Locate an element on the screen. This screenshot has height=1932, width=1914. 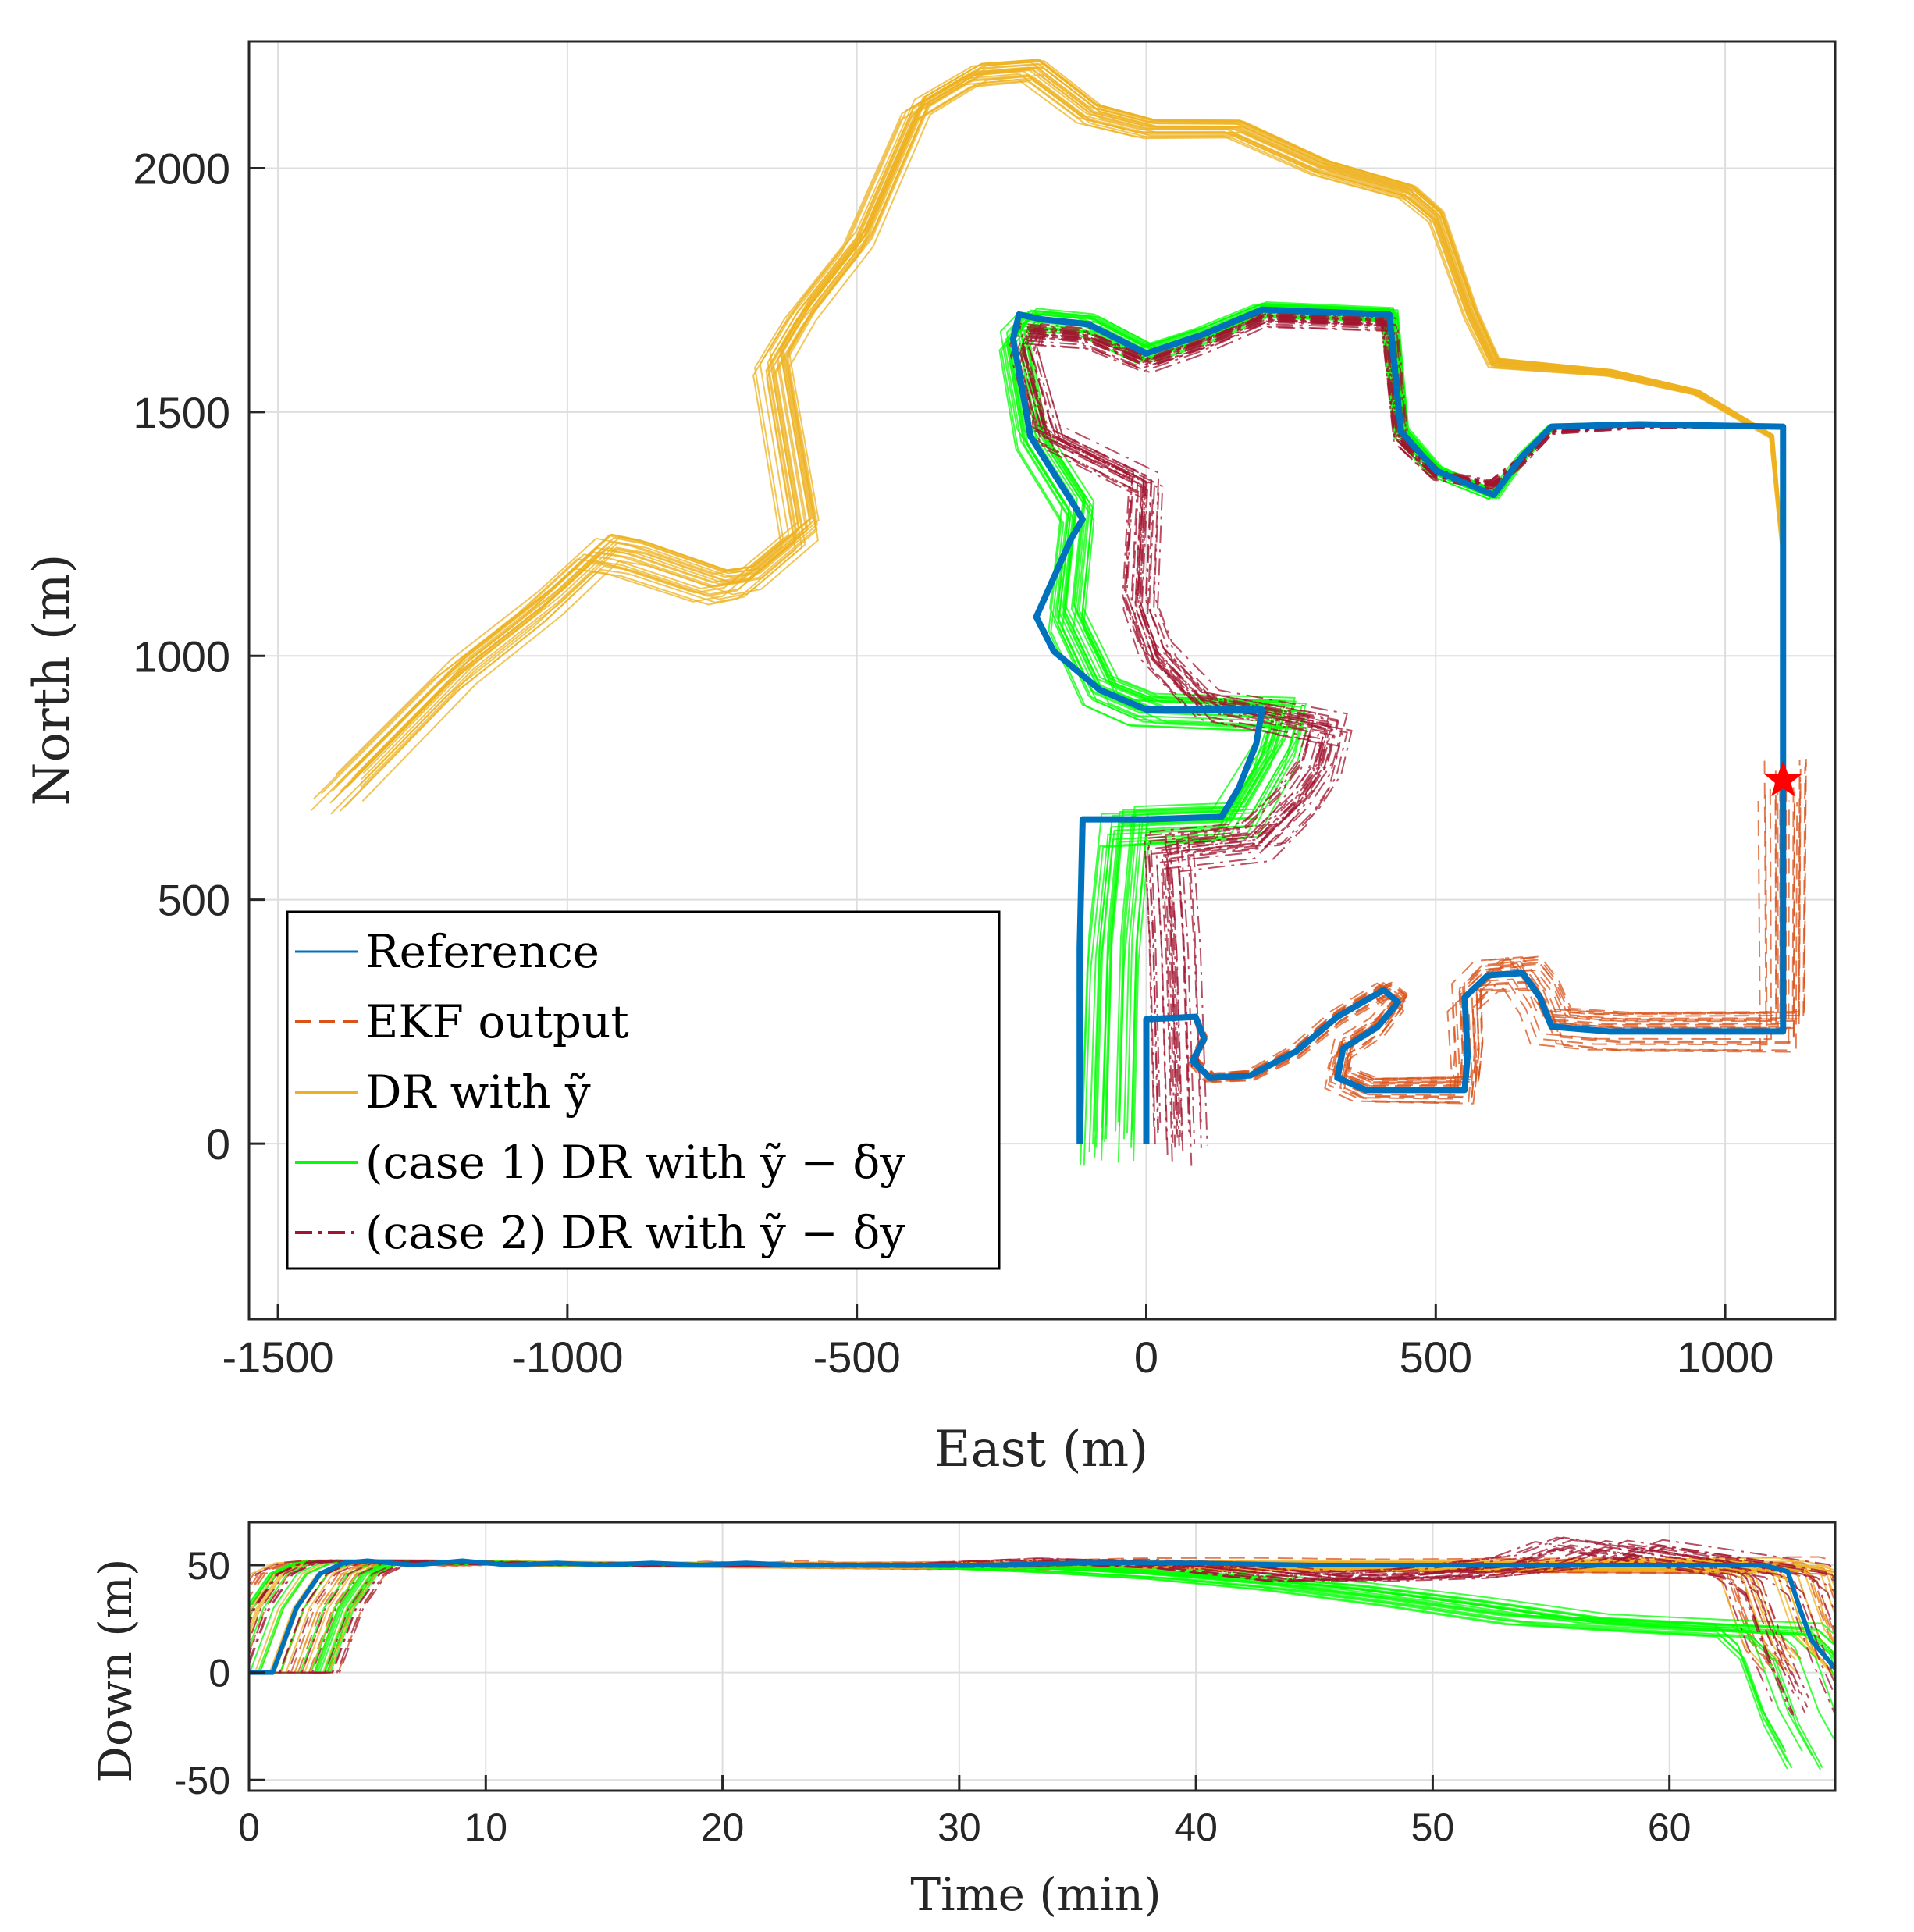
legend-entry-label: DR with ỹ is located at coordinates (478, 1092).